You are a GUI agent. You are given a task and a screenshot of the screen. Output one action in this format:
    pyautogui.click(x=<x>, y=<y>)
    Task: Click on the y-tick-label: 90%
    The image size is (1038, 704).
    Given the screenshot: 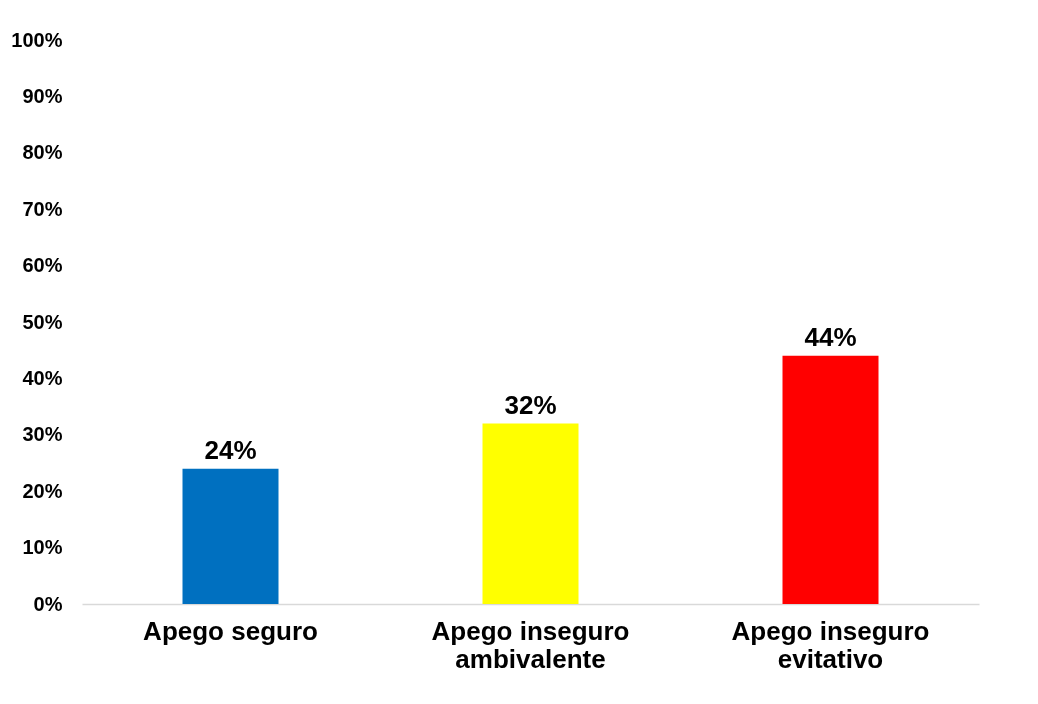 What is the action you would take?
    pyautogui.click(x=42, y=95)
    